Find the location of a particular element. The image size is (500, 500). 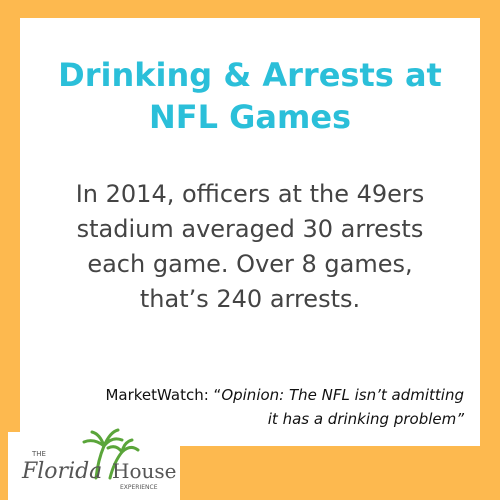

source-quote: Opinion: The NFL isn’t admitting is located at coordinates (342, 395).